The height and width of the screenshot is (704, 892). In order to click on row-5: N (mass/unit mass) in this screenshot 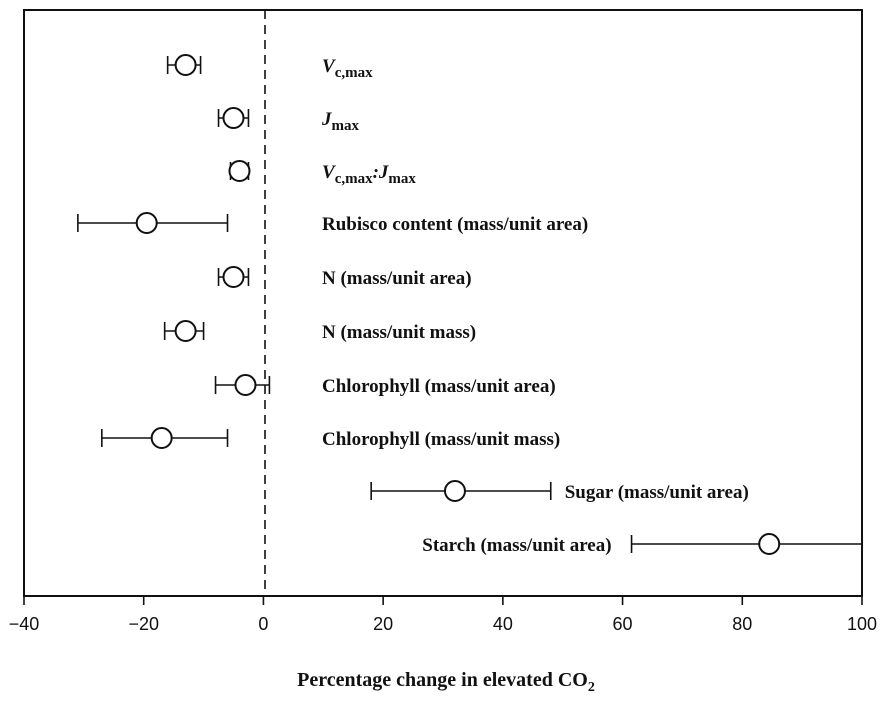, I will do `click(319, 331)`.